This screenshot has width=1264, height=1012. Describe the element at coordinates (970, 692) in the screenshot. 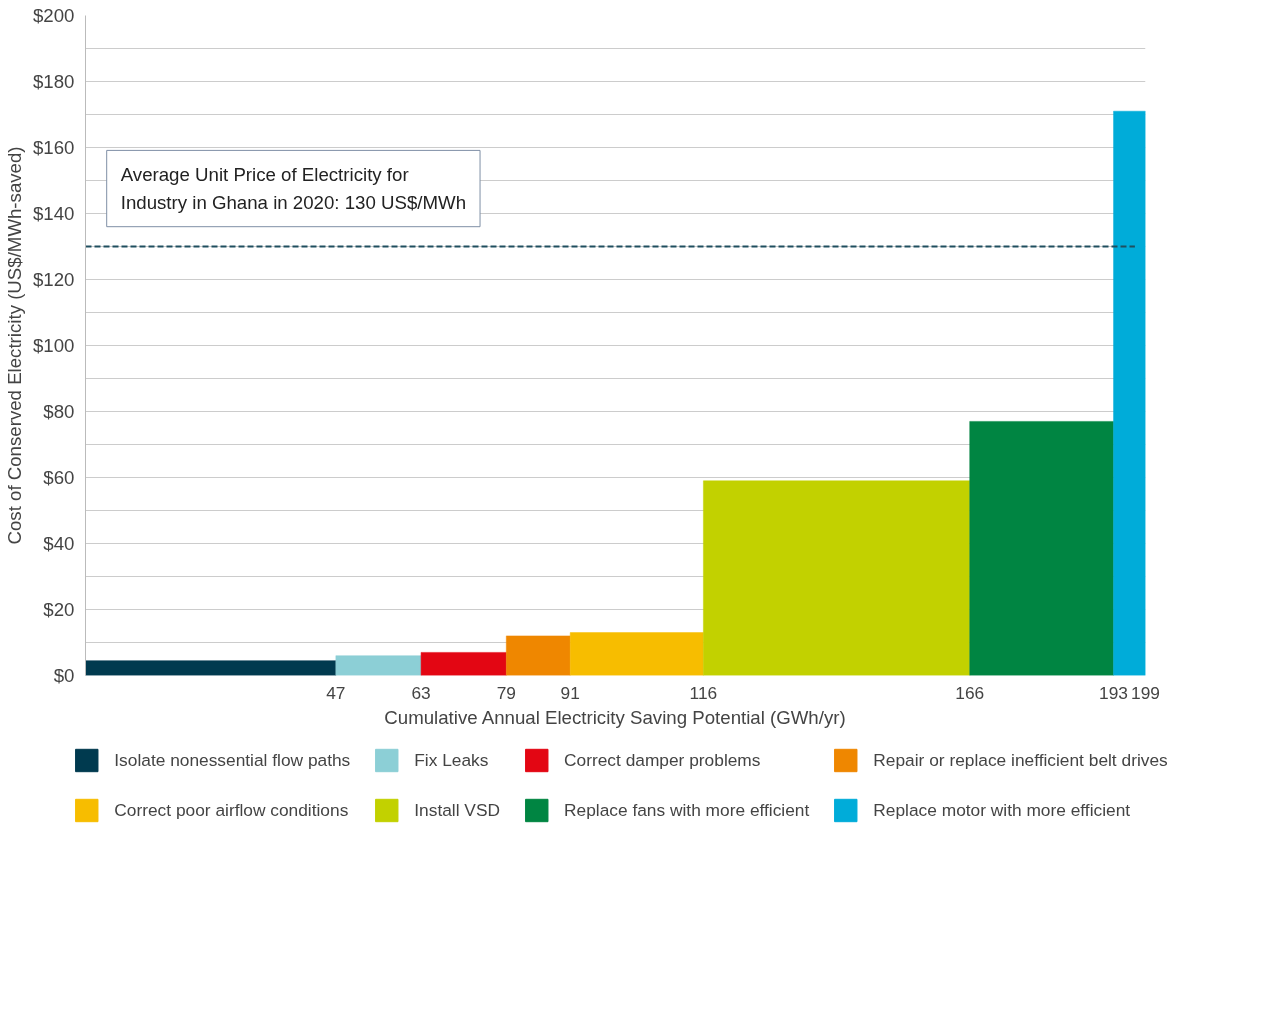

I see `x-tick-label: 166` at that location.